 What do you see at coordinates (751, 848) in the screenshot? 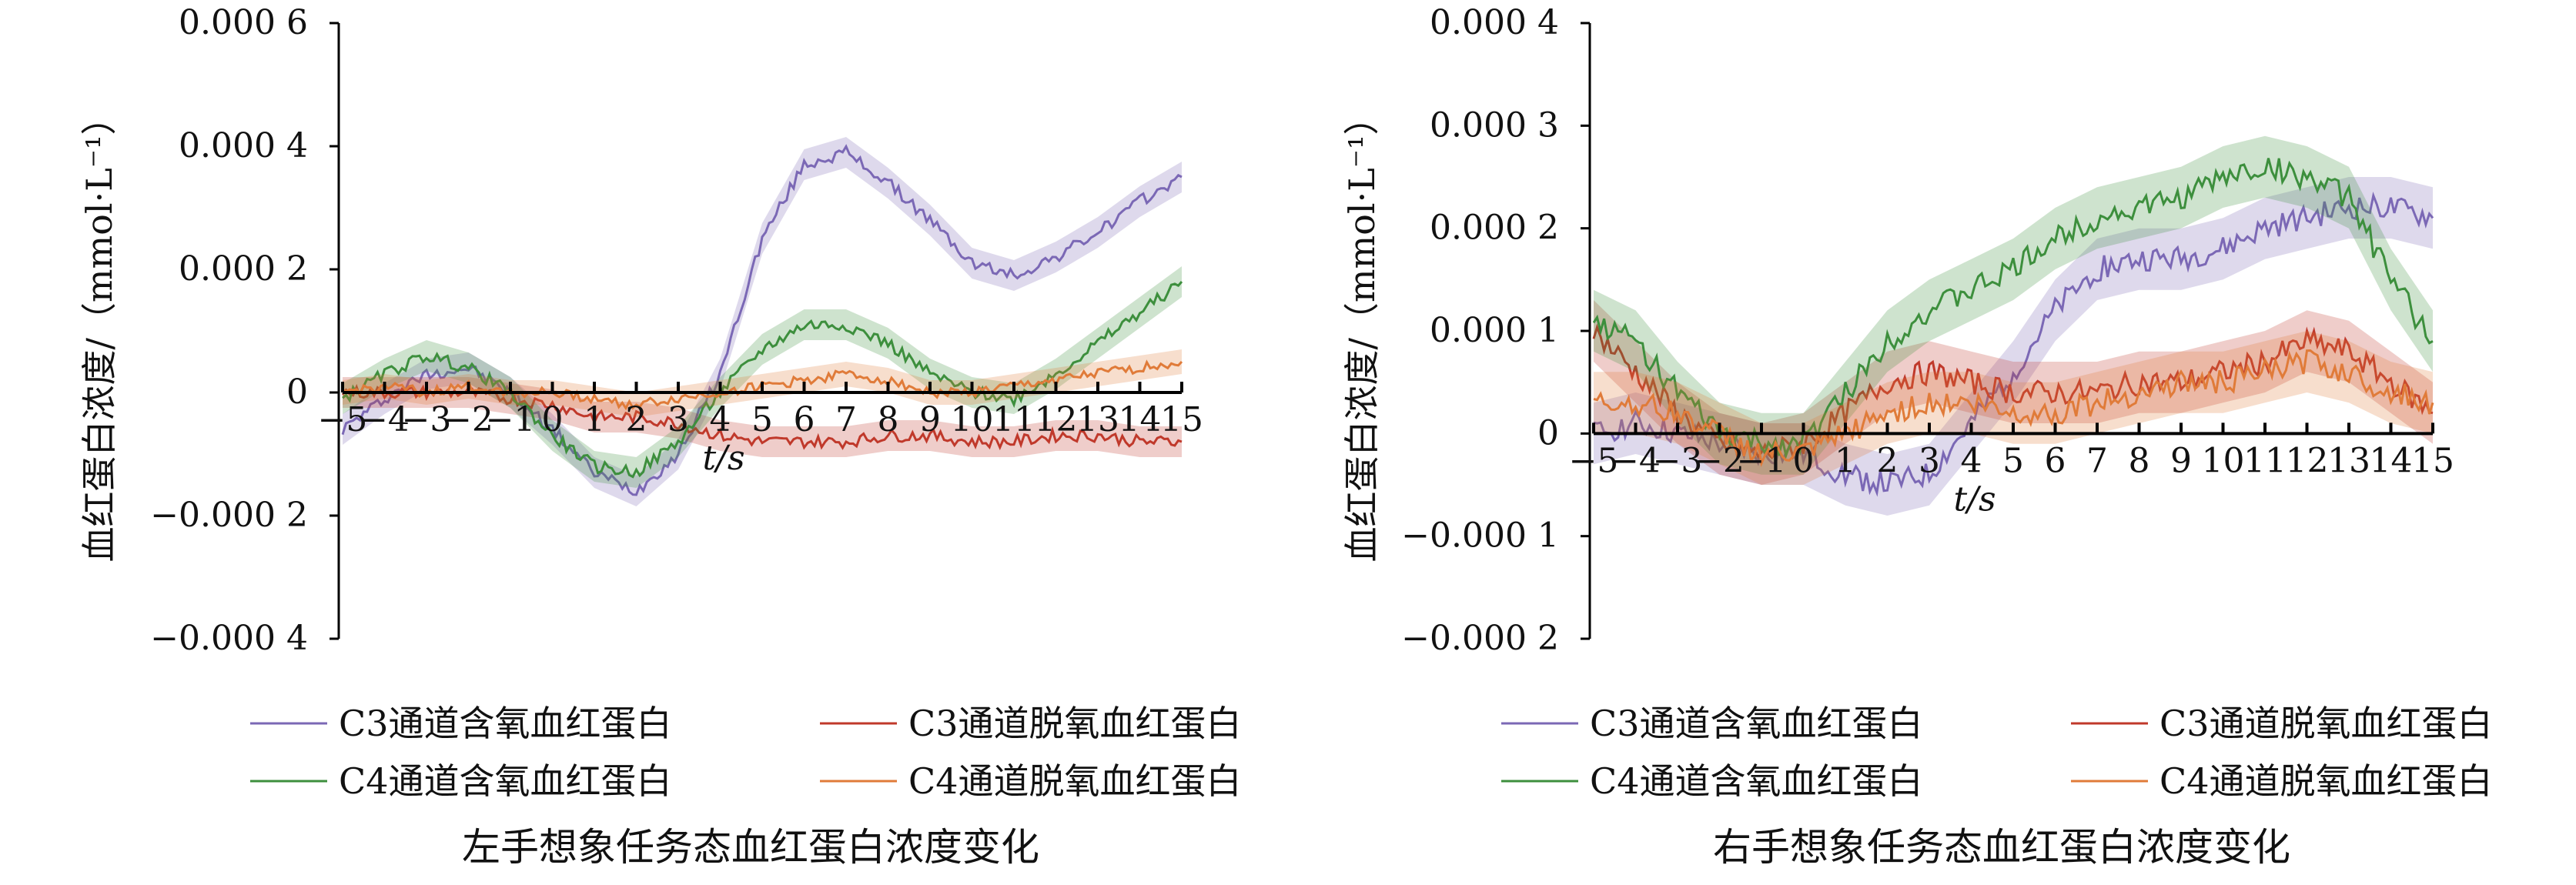
I see `chart-title: 左手想象任务态血红蛋白浓度变化` at bounding box center [751, 848].